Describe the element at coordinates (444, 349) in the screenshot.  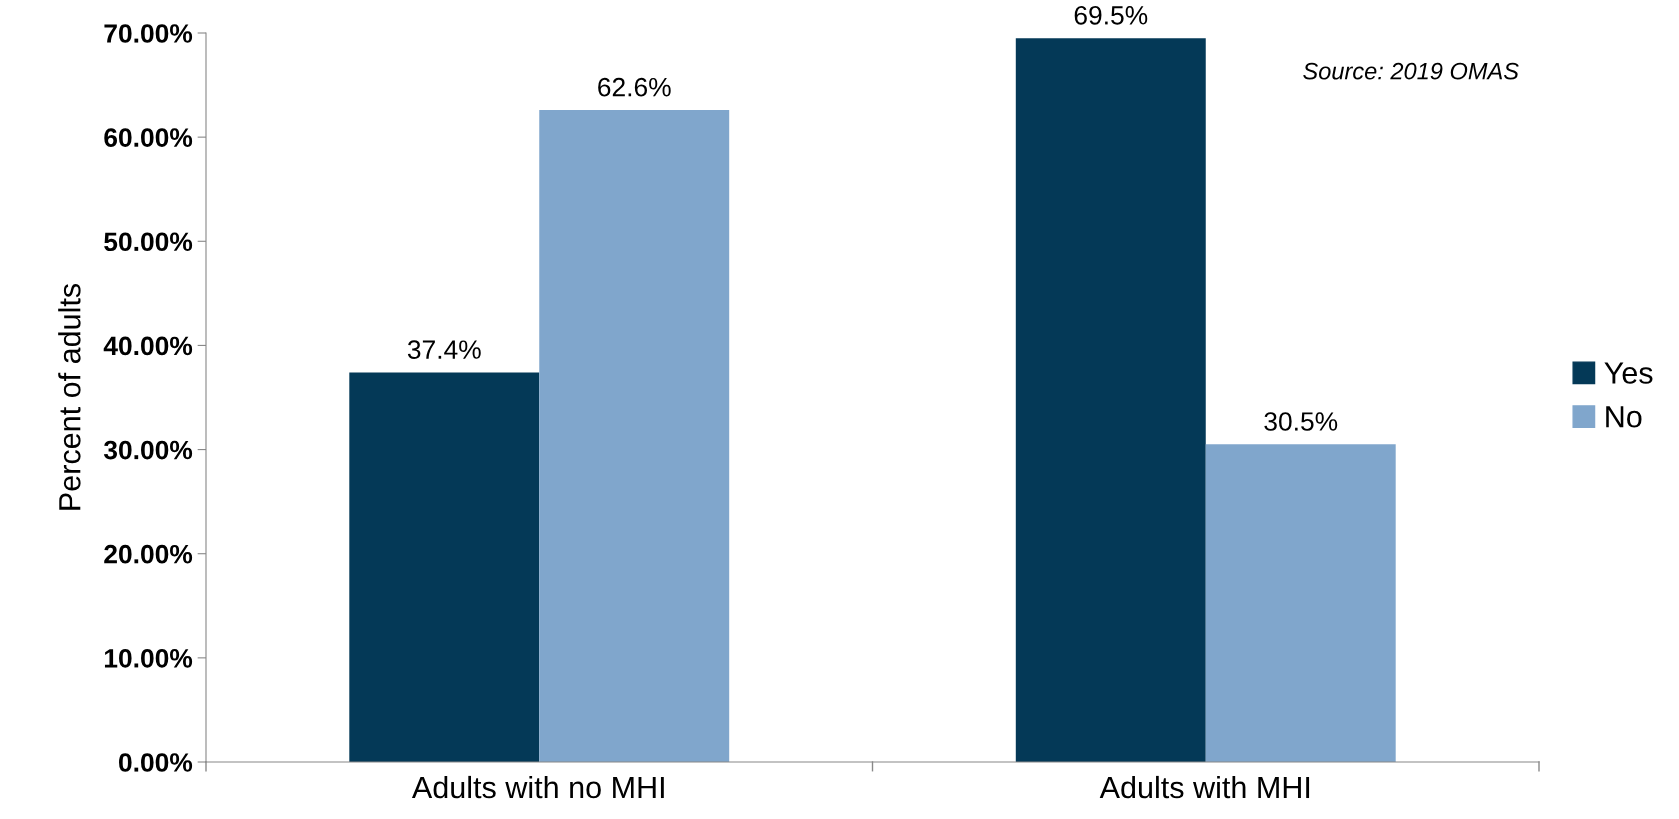
I see `data-label: 37.4%` at that location.